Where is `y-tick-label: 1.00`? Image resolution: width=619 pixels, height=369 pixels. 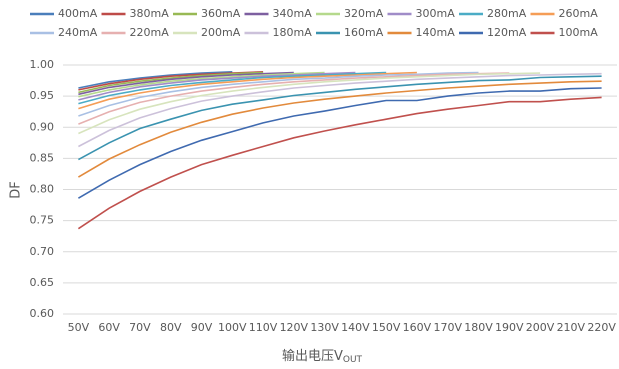
y-tick-label: 1.00 is located at coordinates (42, 64).